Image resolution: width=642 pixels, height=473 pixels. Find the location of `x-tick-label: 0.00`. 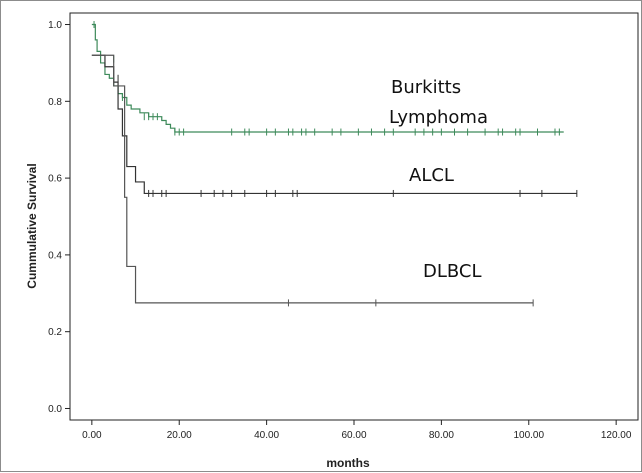

x-tick-label: 0.00 is located at coordinates (92, 435).